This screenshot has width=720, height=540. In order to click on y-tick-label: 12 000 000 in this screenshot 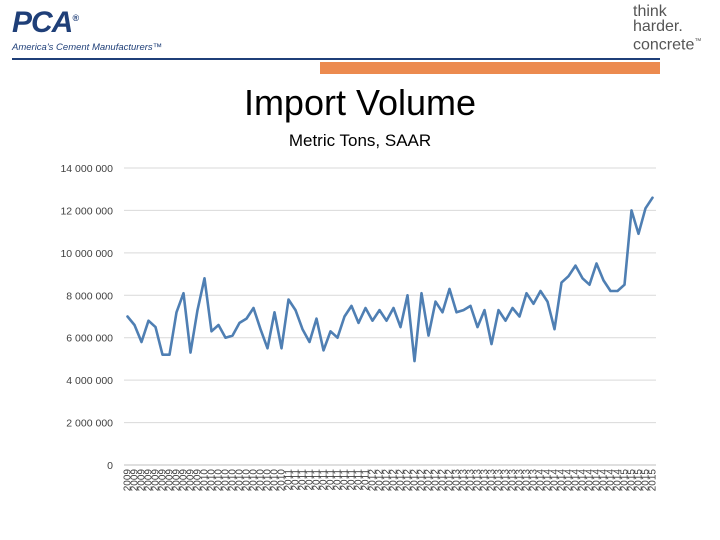, I will do `click(86, 211)`.